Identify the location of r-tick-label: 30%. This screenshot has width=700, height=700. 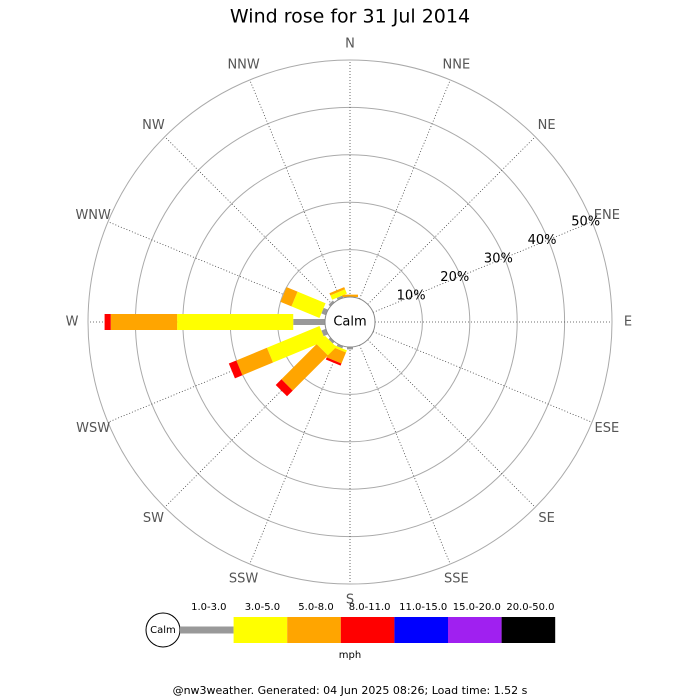
(498, 259).